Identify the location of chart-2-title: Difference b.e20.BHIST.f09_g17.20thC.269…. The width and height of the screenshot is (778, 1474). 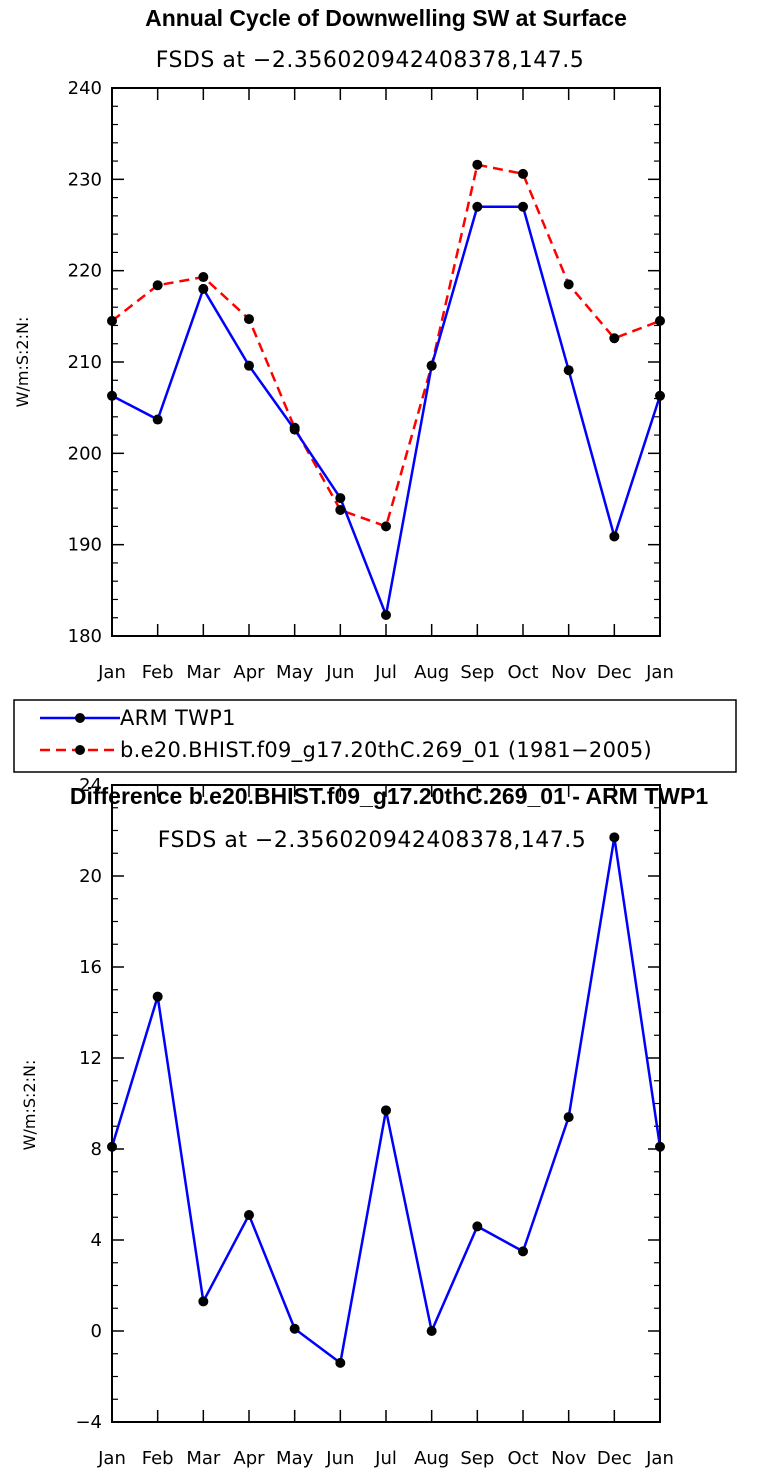
(389, 796).